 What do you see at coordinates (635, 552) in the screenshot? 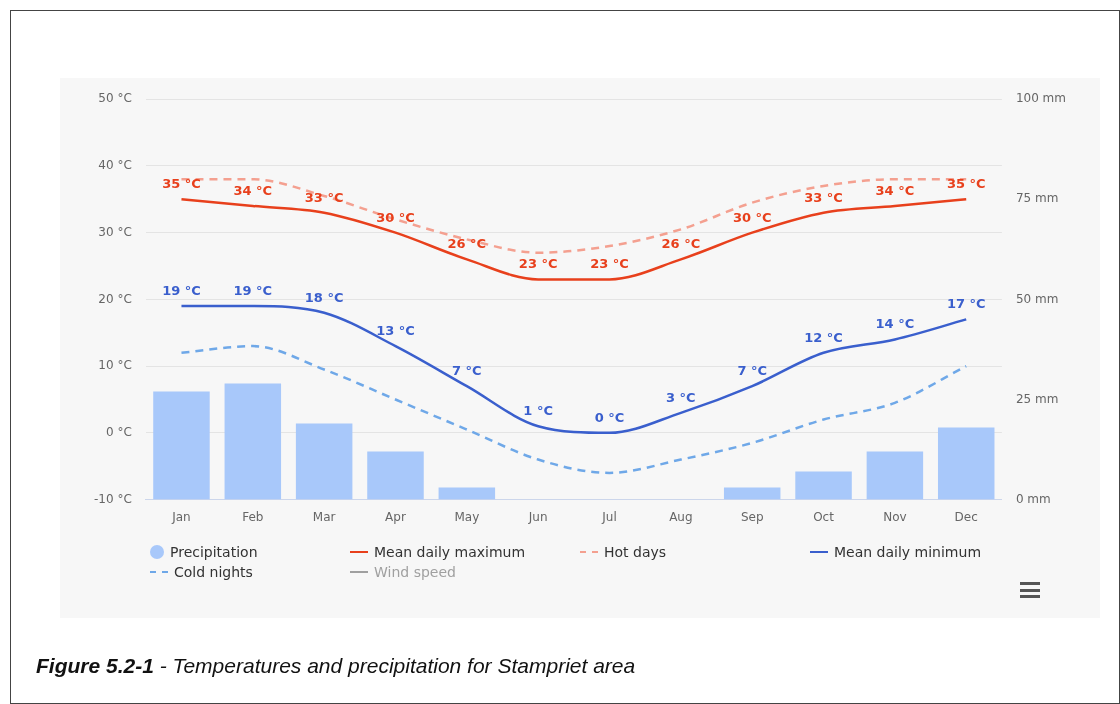
I see `legend-label: Hot days` at bounding box center [635, 552].